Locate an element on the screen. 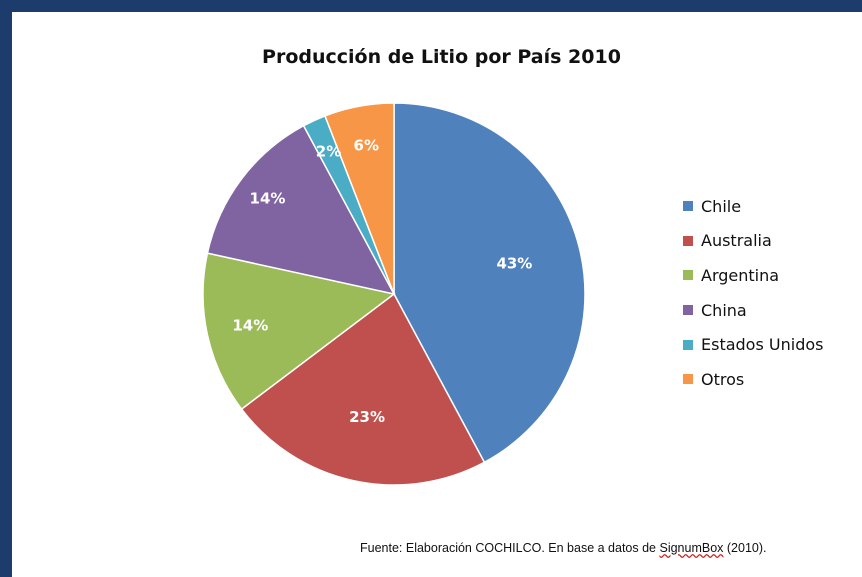 Image resolution: width=862 pixels, height=577 pixels. pie-slice-china is located at coordinates (301, 210).